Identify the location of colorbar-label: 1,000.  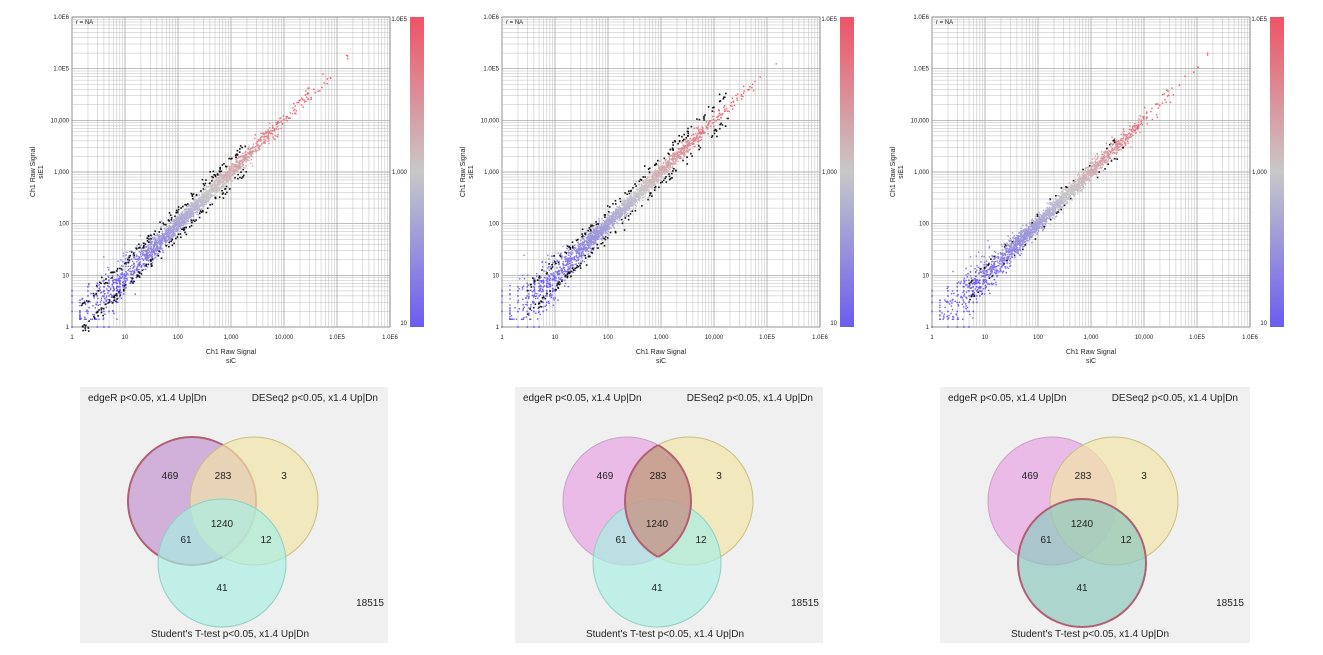
(830, 173).